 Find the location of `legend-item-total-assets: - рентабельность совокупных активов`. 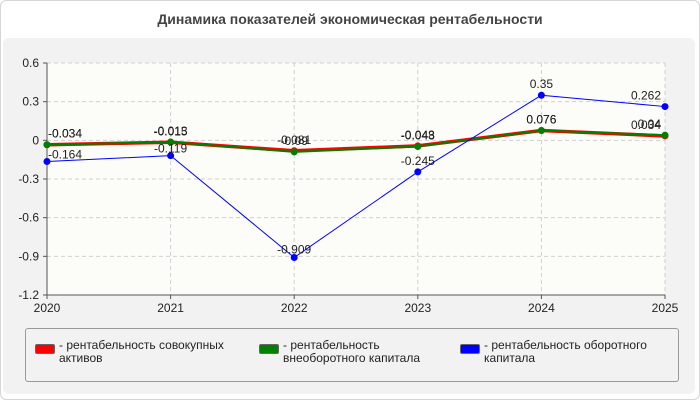

legend-item-total-assets: - рентабельность совокупных активов is located at coordinates (137, 352).